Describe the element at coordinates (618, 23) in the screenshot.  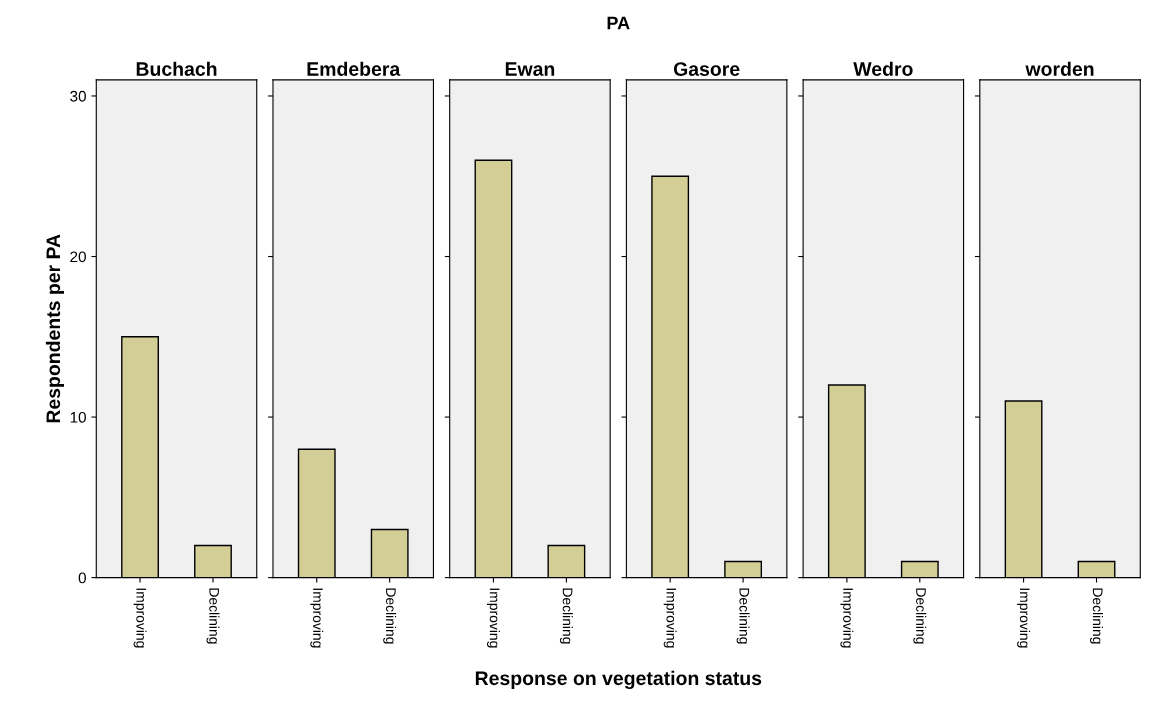
I see `text: PA` at that location.